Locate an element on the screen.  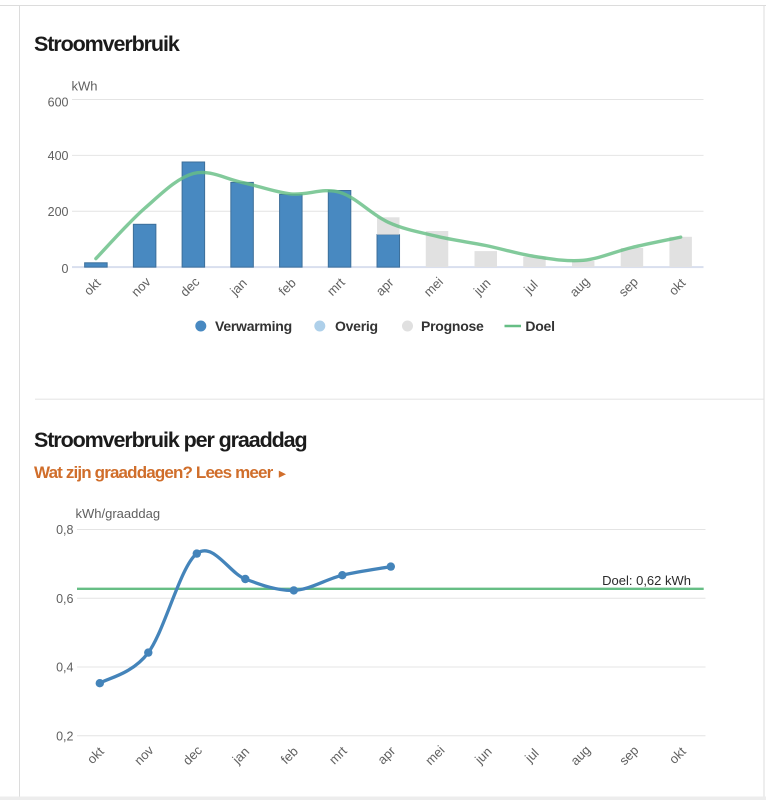
svg-text: 200 is located at coordinates (58, 212).